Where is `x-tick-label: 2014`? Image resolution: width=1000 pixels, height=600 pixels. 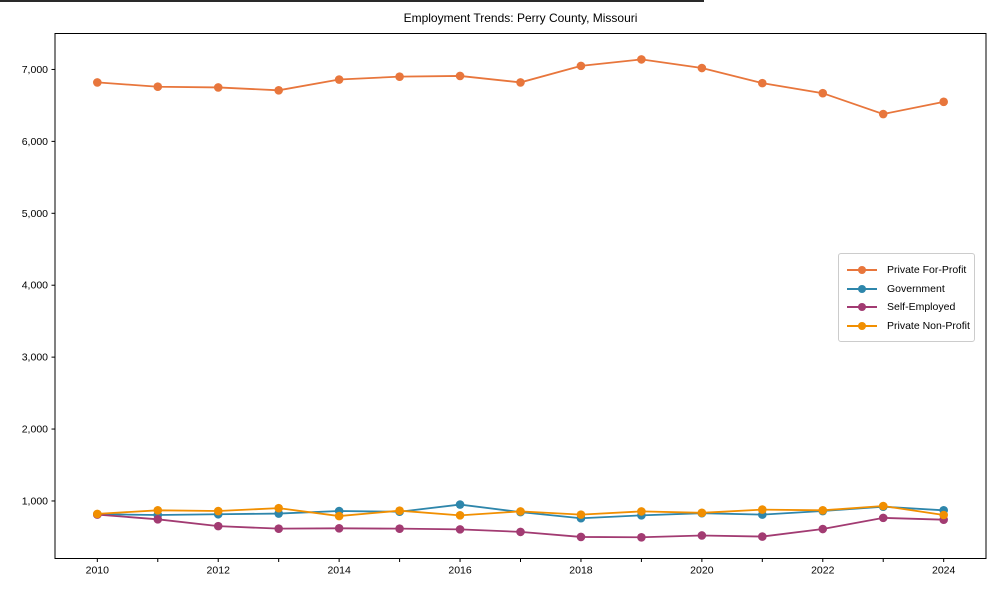
x-tick-label: 2014 is located at coordinates (339, 571).